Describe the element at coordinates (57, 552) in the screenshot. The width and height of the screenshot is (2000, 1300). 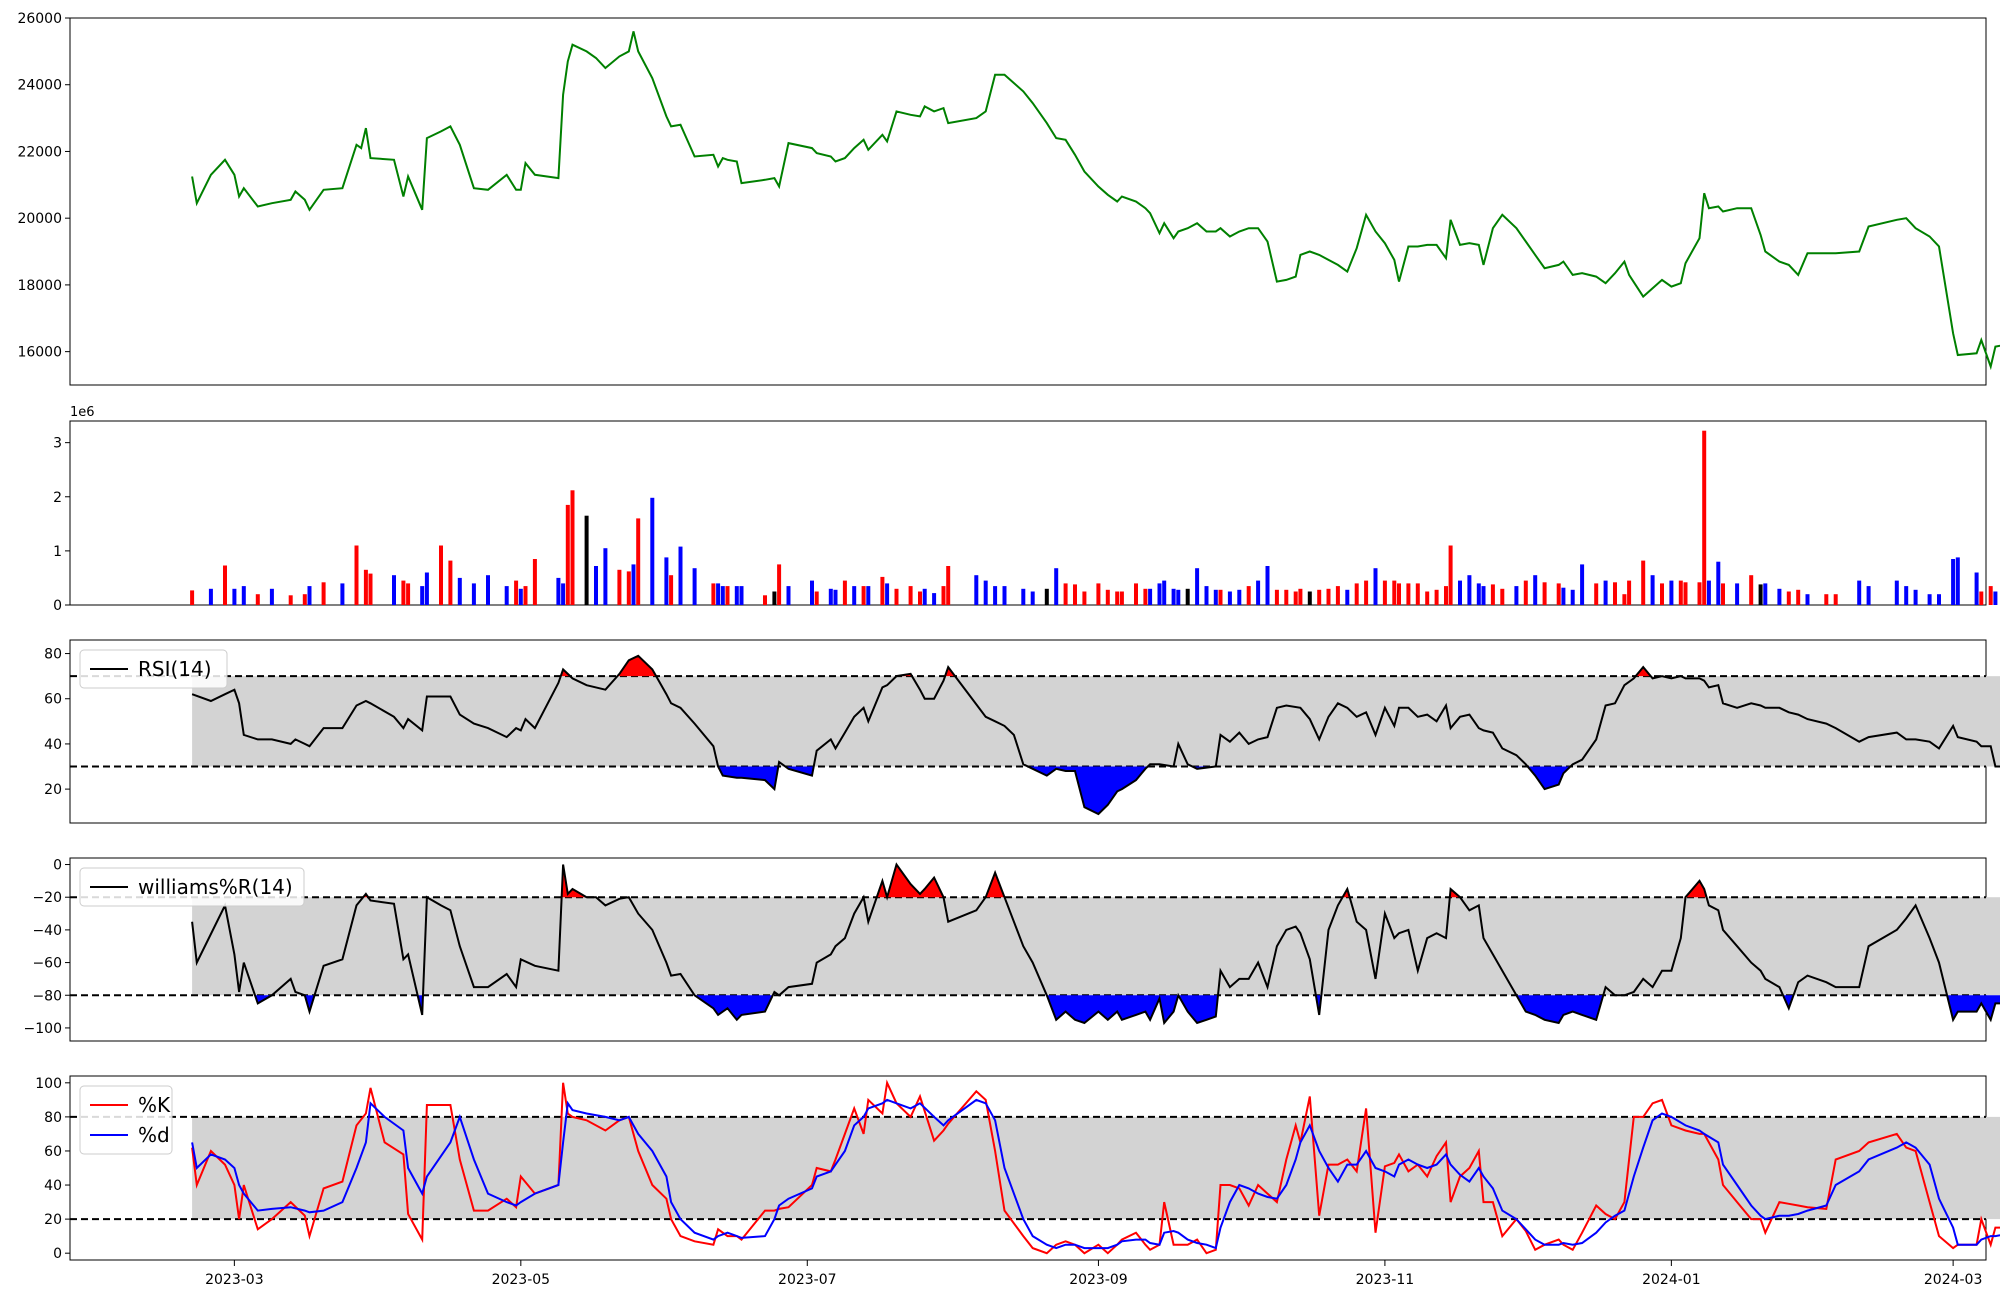
I see `y-tick-label: 1` at that location.